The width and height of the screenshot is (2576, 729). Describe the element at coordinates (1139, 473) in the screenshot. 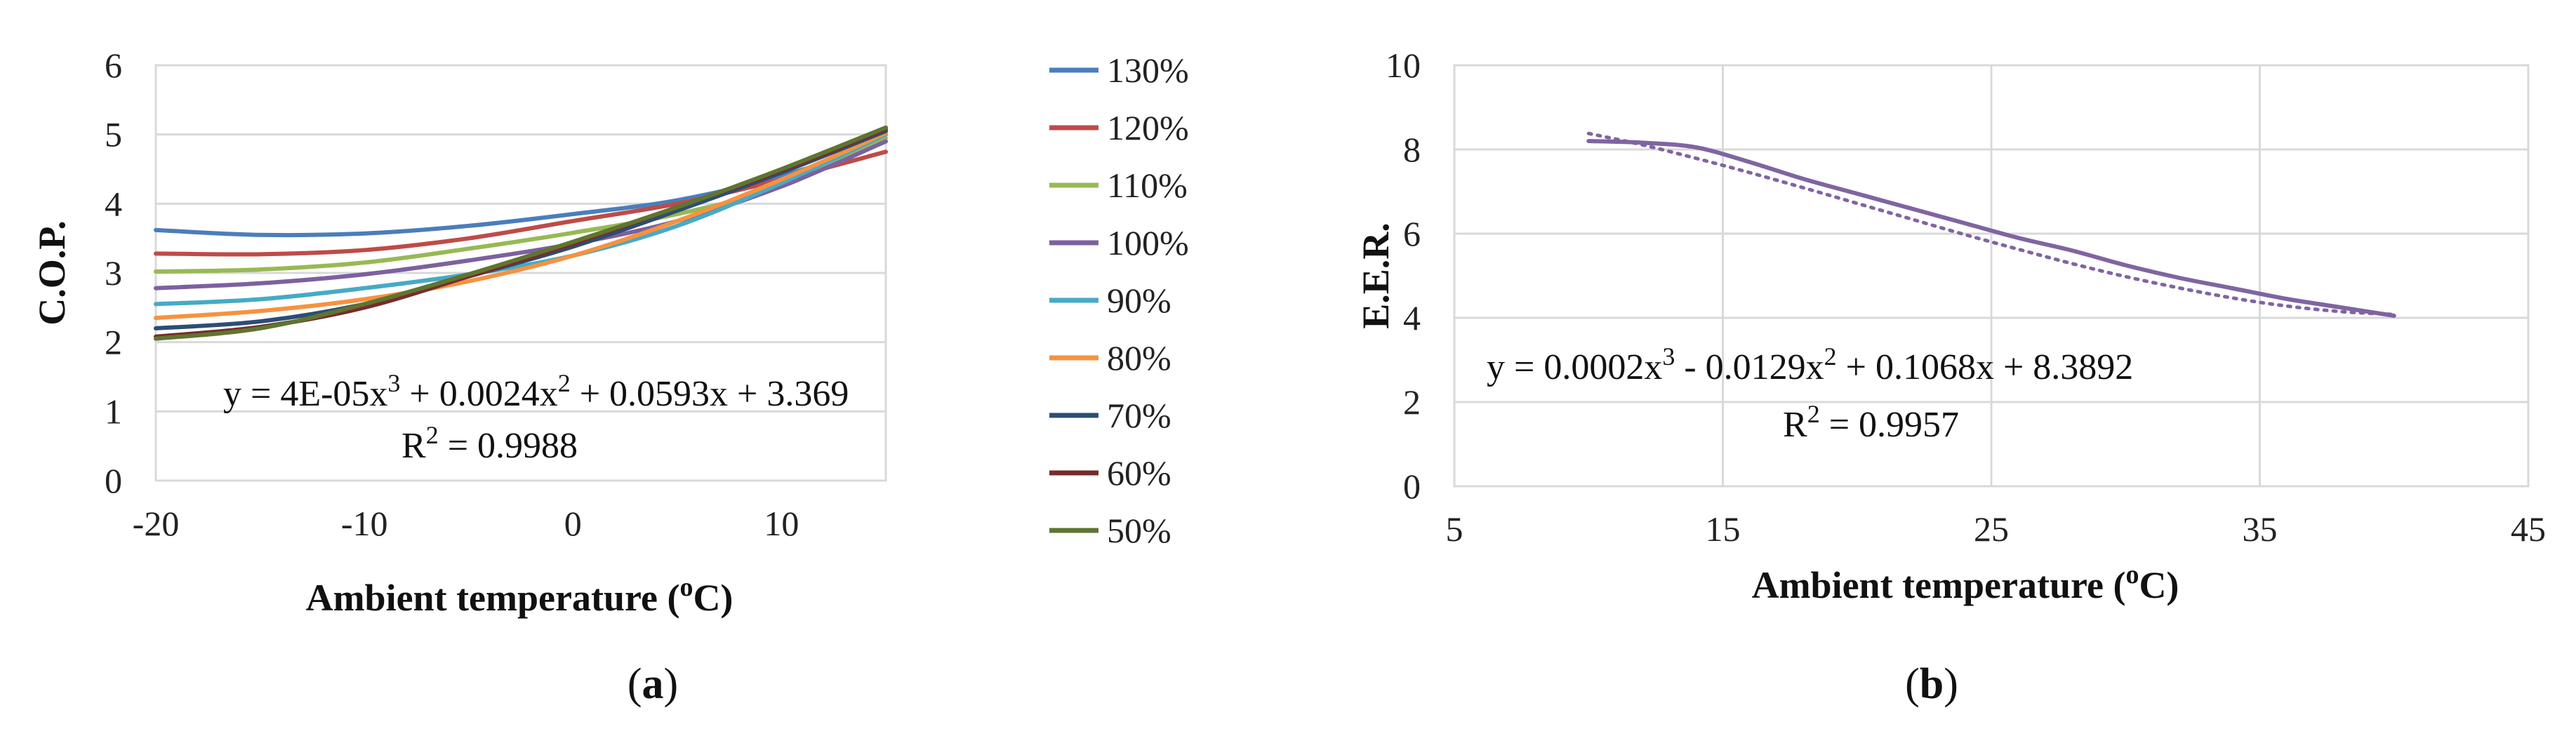

I see `legend-label-60pct: 60%` at that location.